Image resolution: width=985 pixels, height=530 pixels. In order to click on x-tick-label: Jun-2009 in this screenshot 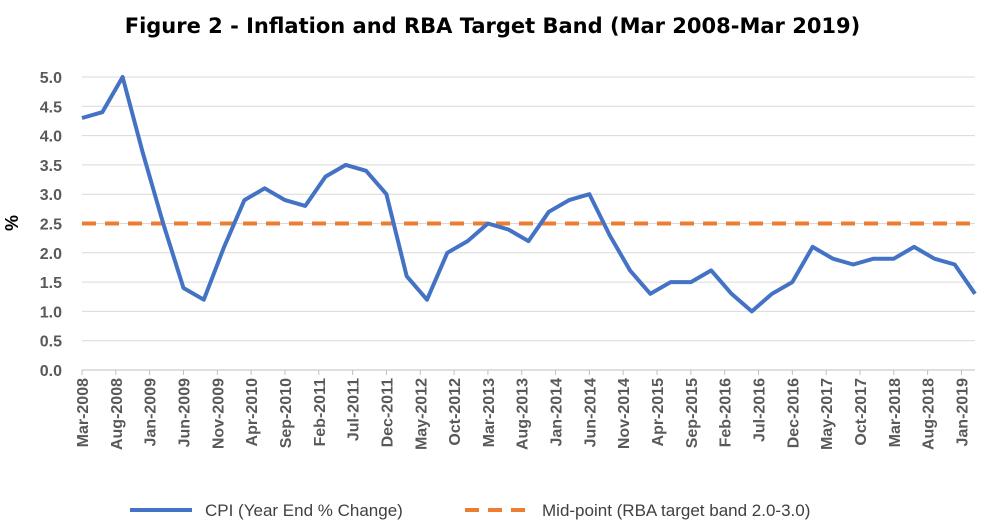, I will do `click(184, 412)`.